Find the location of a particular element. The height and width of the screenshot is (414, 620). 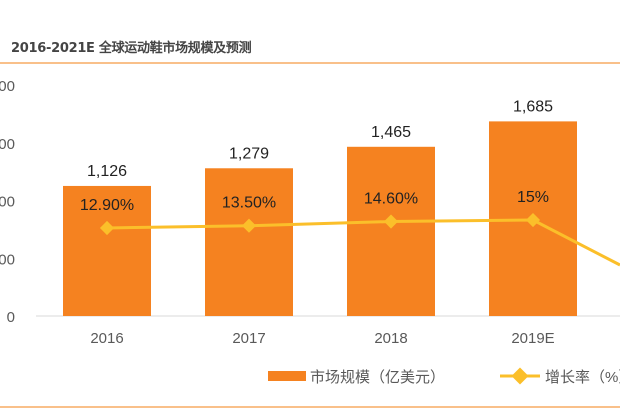

bar-value-label: 1,126 is located at coordinates (107, 171).